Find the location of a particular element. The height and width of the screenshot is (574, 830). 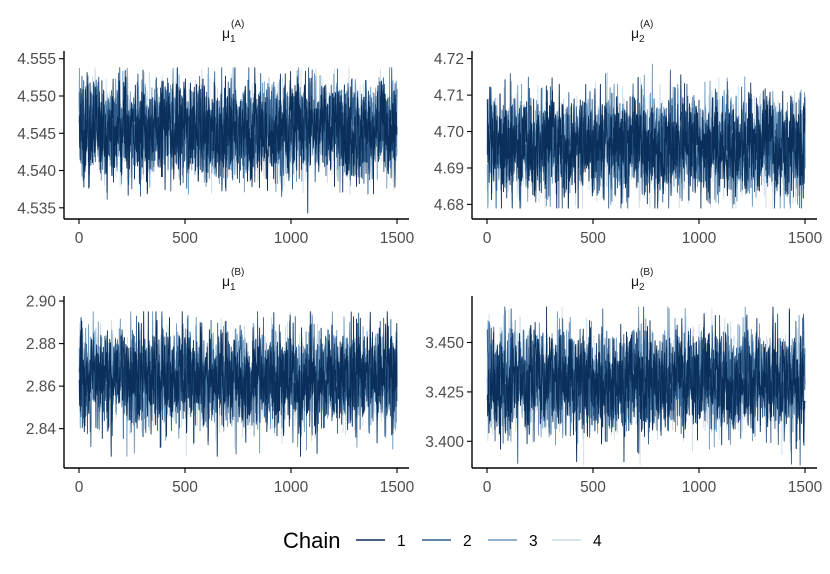

legend-title: Chain is located at coordinates (311, 540).